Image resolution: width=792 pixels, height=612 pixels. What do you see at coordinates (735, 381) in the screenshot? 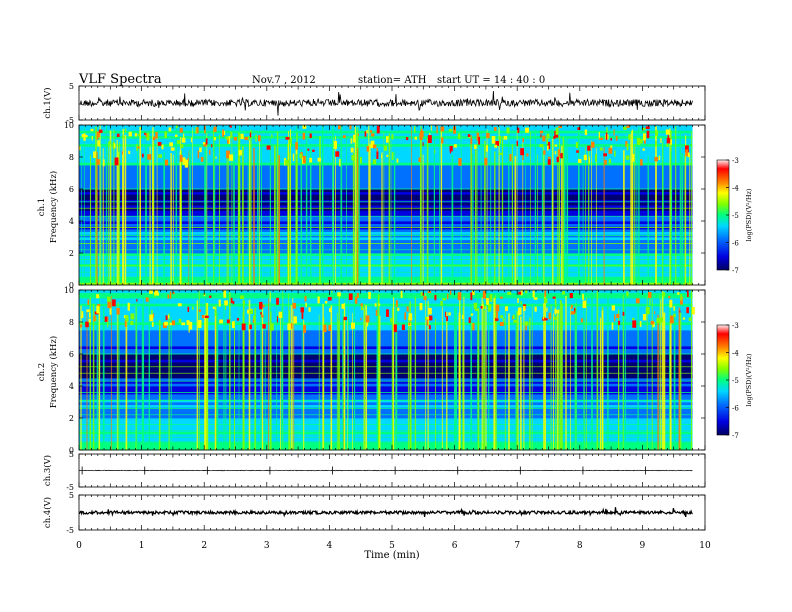
I see `colorbar-tick-label: -5` at bounding box center [735, 381].